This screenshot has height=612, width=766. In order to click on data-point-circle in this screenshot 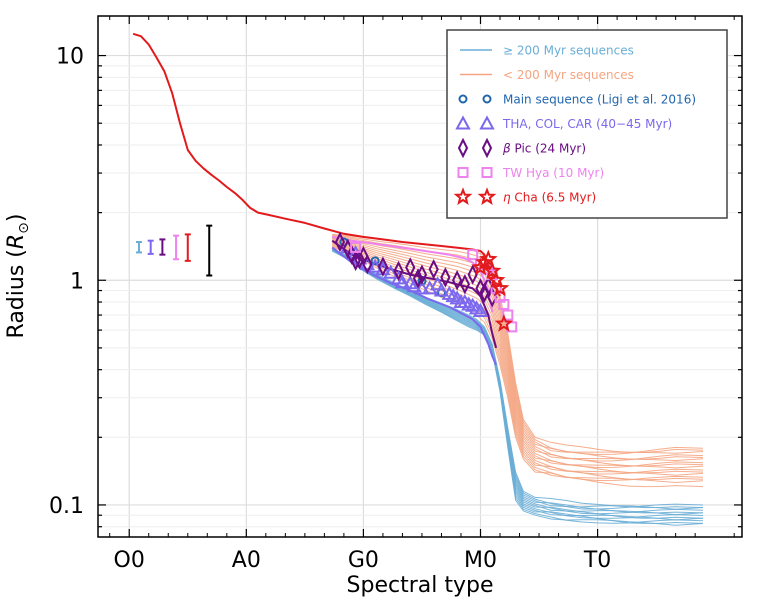, I will do `click(375, 261)`.